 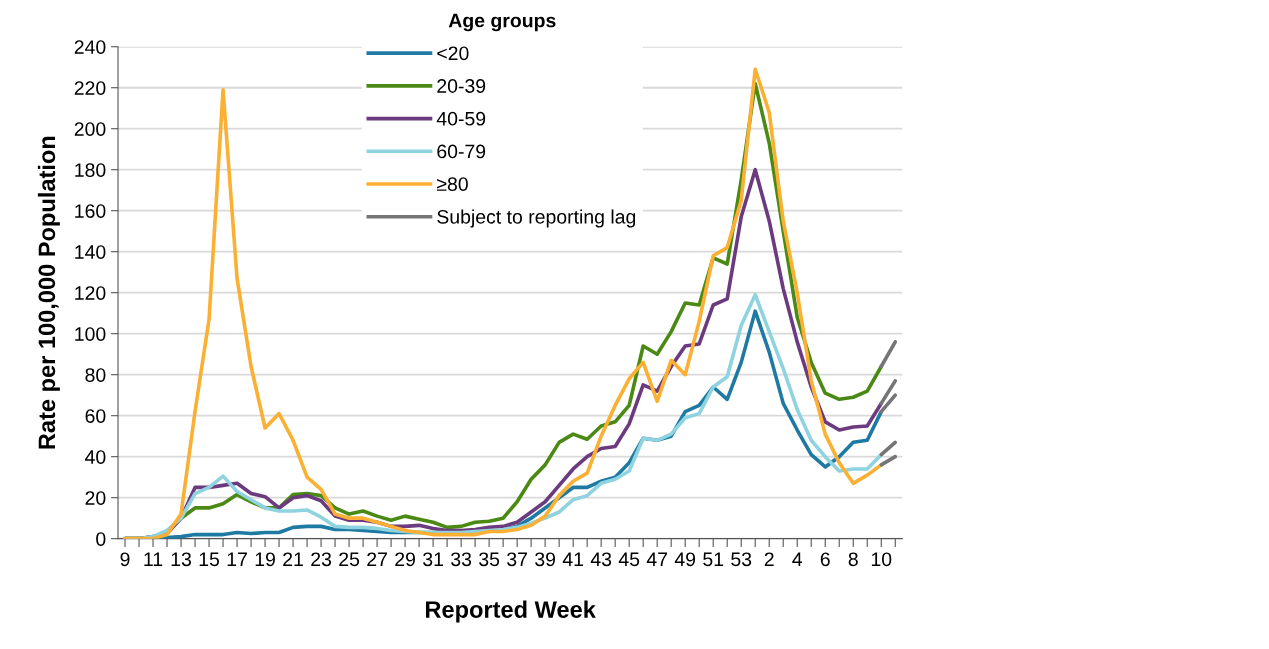 I want to click on y-tick-label: 60, so click(x=95, y=416).